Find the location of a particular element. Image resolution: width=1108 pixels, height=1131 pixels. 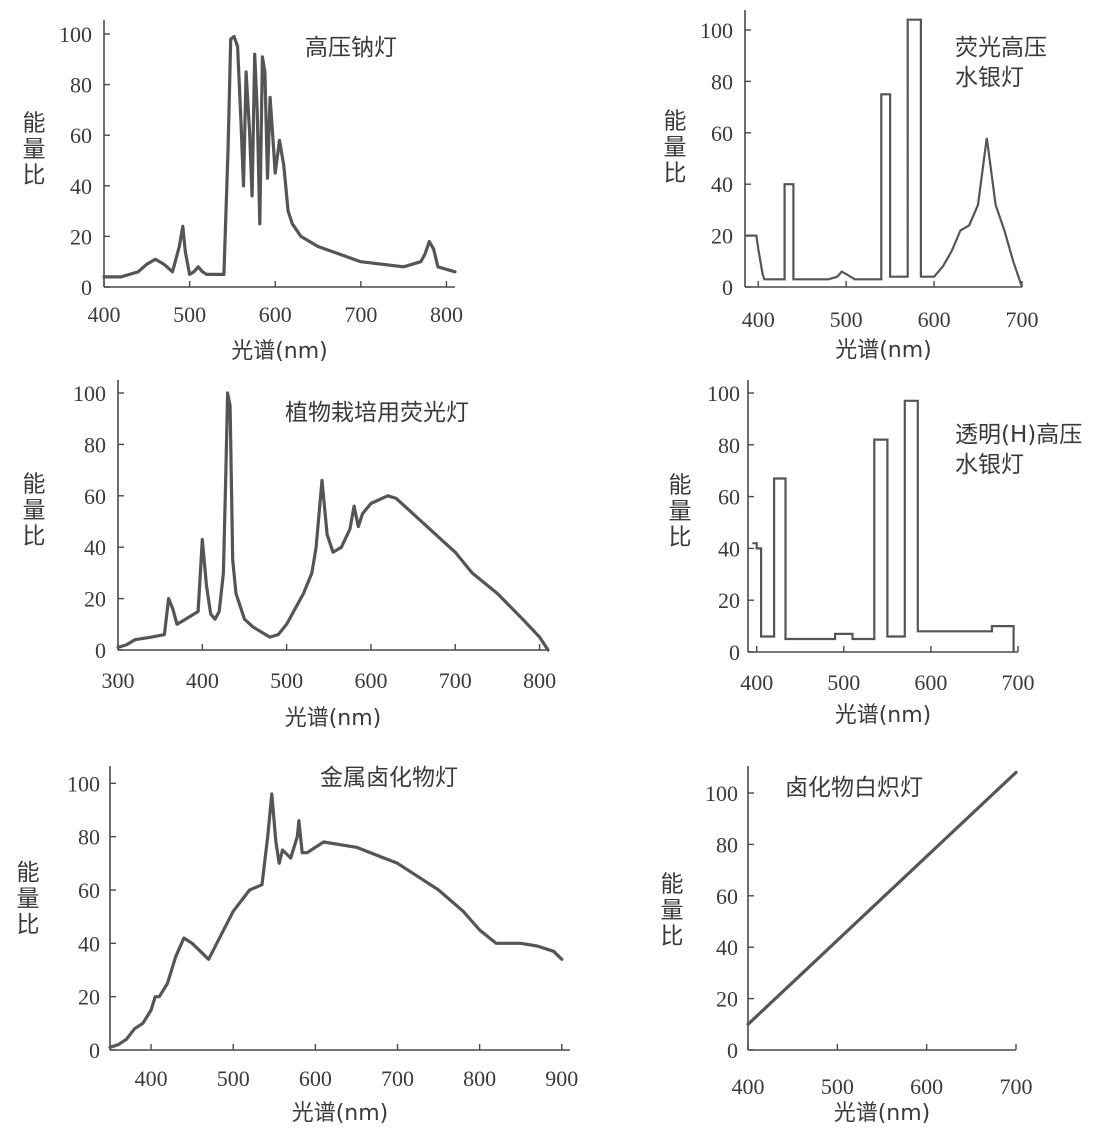

chart-title: 透明(H)高压 is located at coordinates (1018, 435).